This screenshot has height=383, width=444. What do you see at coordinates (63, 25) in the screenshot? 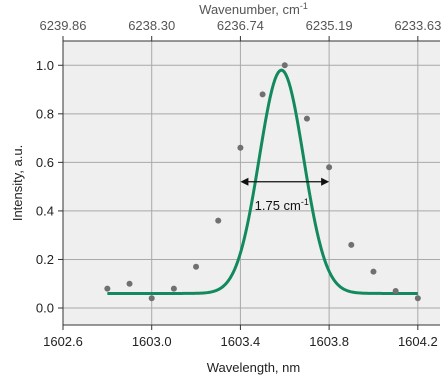
I see `top-tick-label: 6239.86` at bounding box center [63, 25].